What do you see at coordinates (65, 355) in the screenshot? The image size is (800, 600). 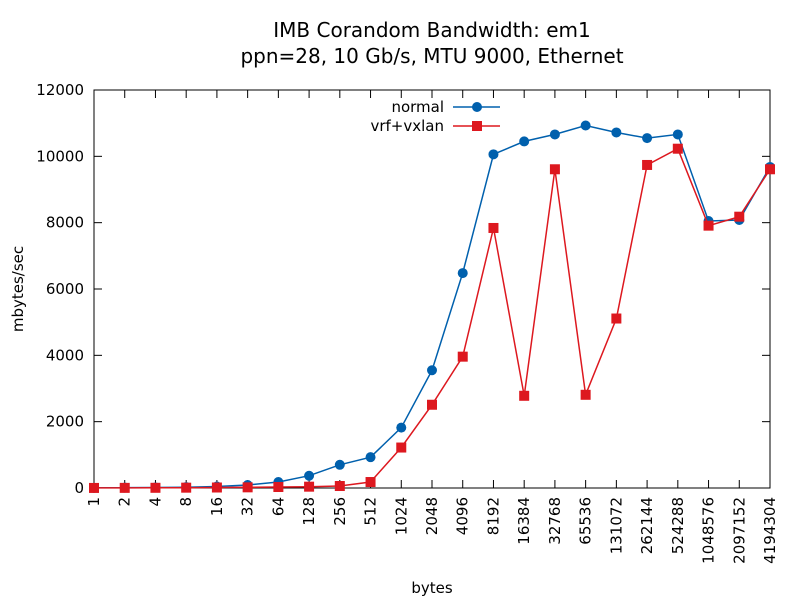 I see `y-tick-label: 4000` at bounding box center [65, 355].